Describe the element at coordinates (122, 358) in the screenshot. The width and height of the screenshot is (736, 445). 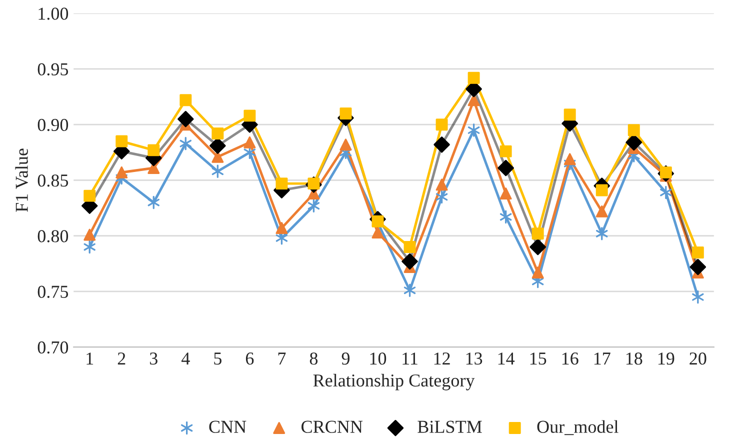
I see `x-tick-label: 2` at that location.